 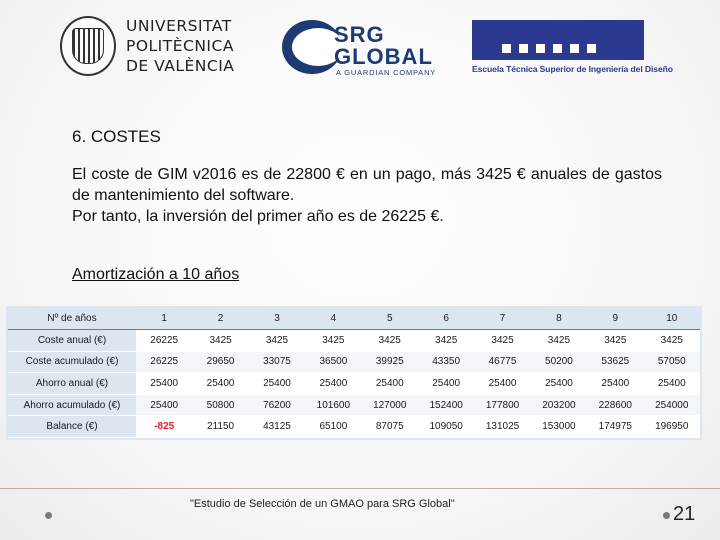 What do you see at coordinates (220, 362) in the screenshot?
I see `table-cell: 29650` at bounding box center [220, 362].